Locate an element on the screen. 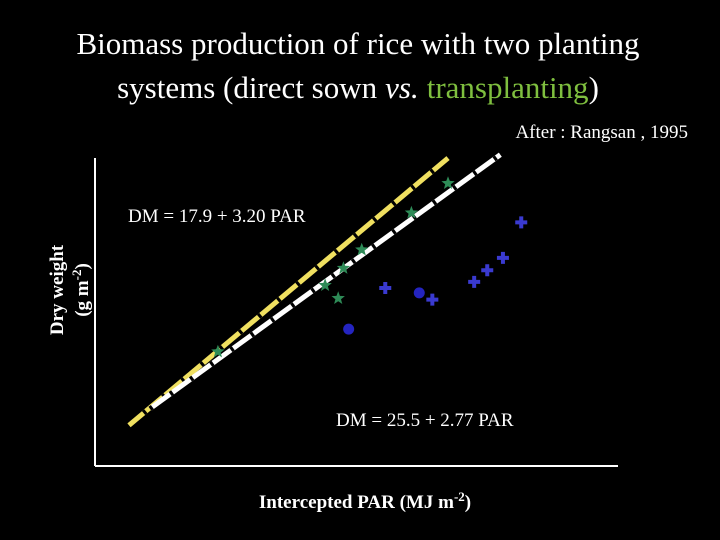 This screenshot has height=540, width=720. y-label-line: (g m-2) is located at coordinates (81, 290).